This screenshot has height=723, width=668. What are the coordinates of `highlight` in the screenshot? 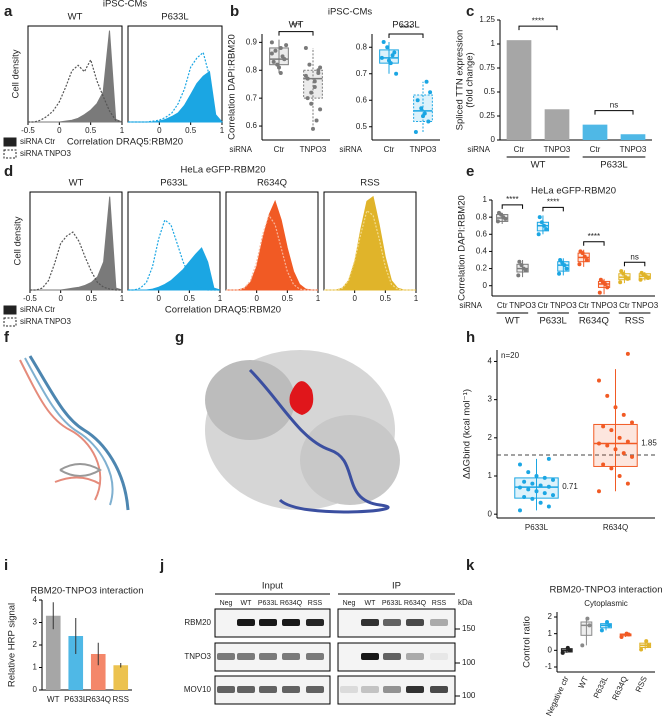 It's located at (301, 398).